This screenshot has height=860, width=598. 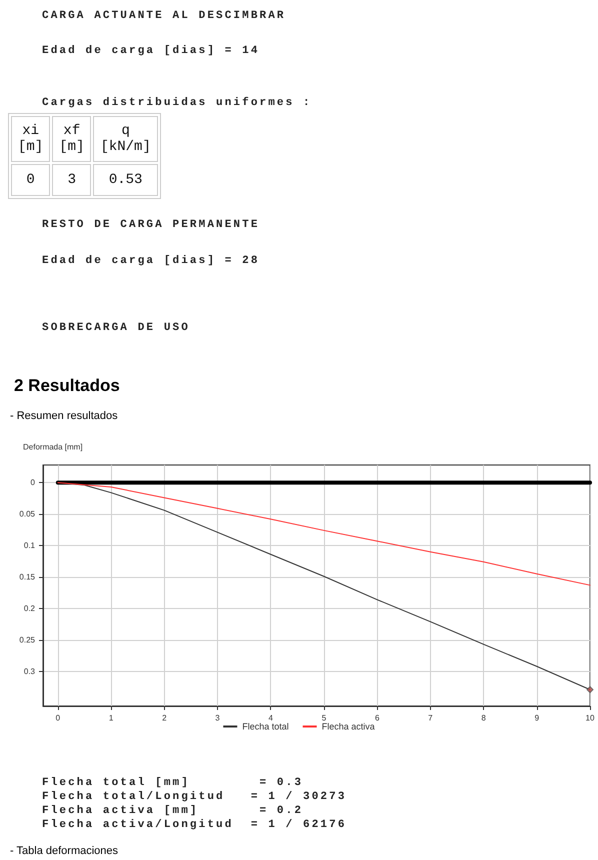 What do you see at coordinates (111, 718) in the screenshot?
I see `x-tick-label: 1` at bounding box center [111, 718].